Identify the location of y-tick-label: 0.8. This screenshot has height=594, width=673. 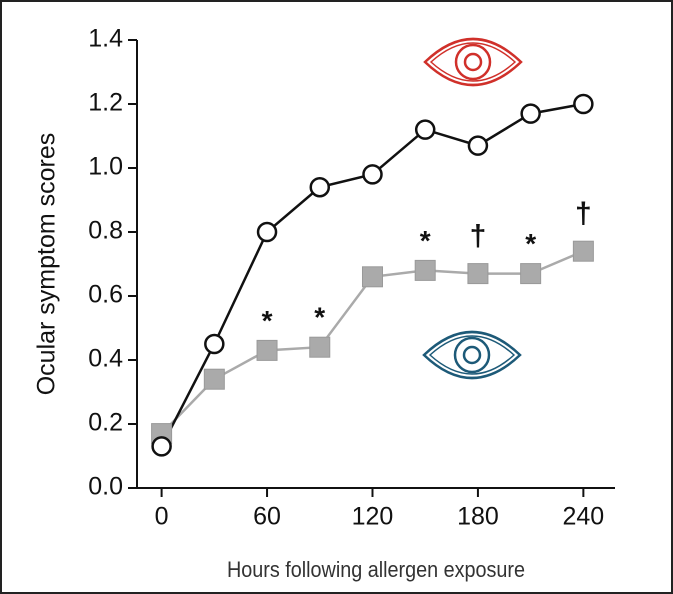
(105, 231).